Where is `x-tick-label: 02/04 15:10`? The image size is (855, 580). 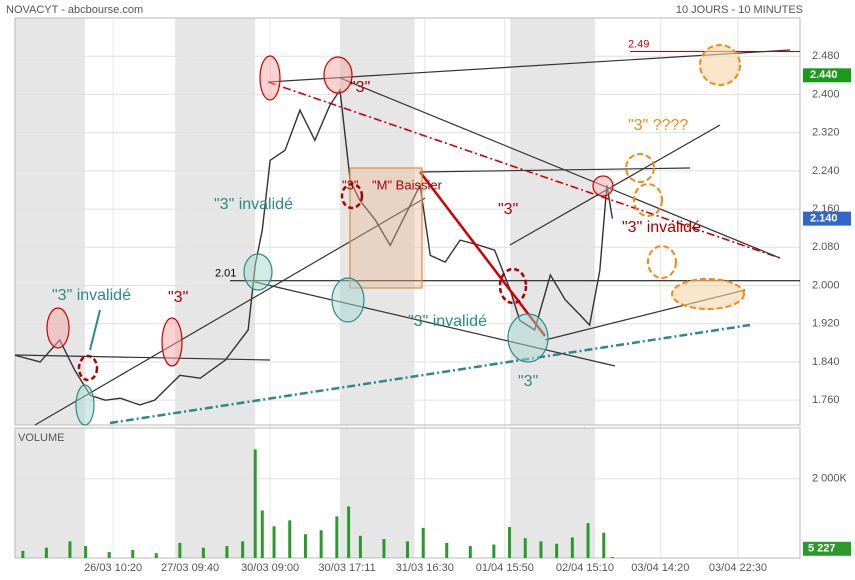
x-tick-label: 02/04 15:10 is located at coordinates (585, 568).